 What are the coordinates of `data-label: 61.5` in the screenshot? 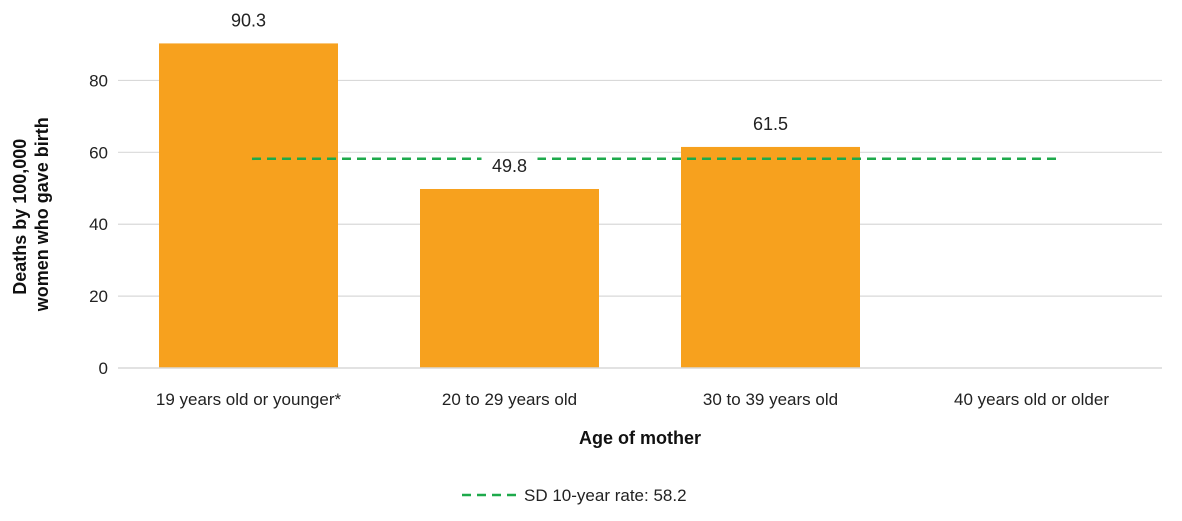 It's located at (770, 124).